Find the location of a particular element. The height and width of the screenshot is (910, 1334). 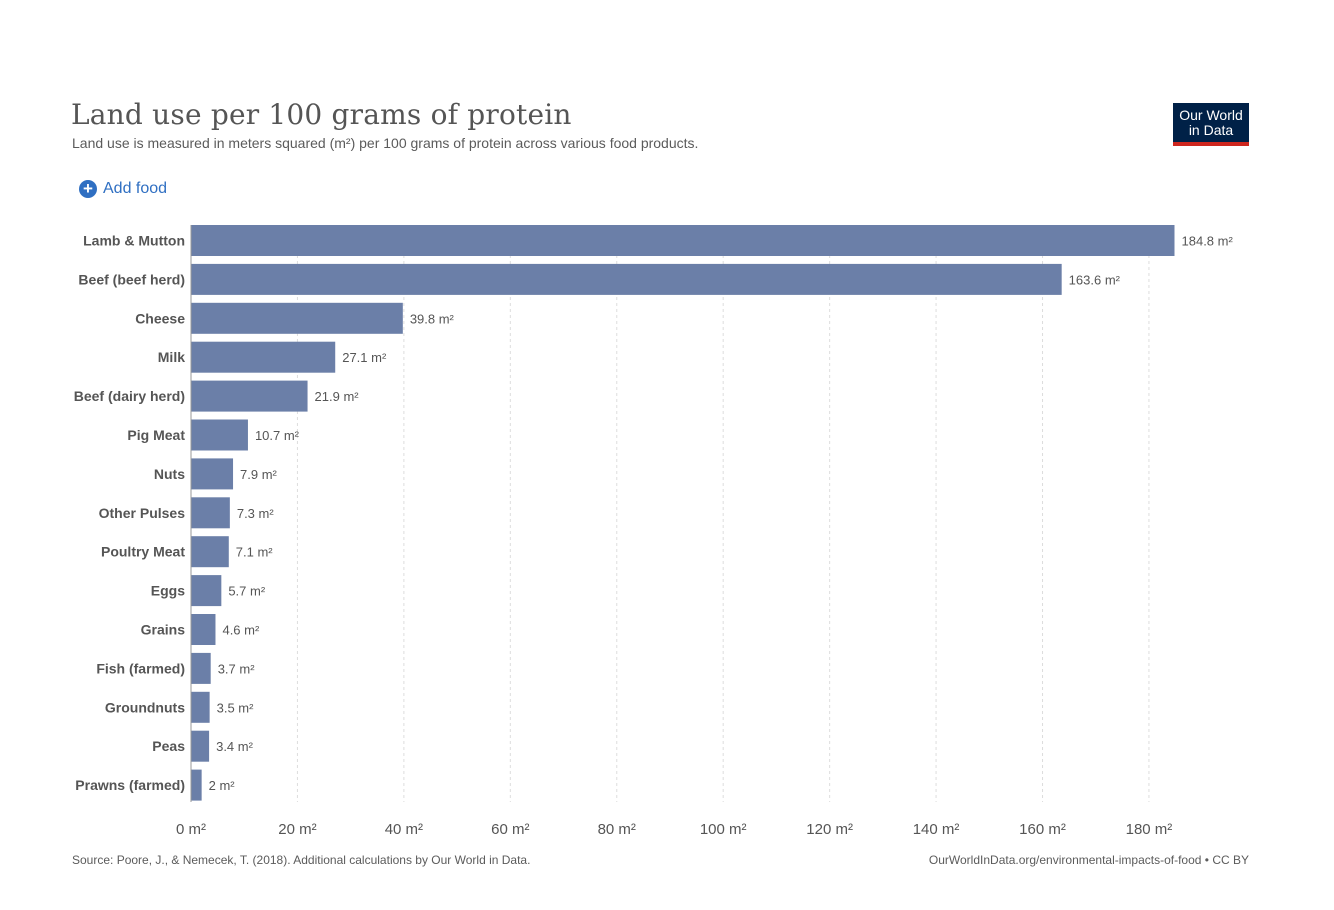

value-label: 21.9 m² is located at coordinates (337, 396).